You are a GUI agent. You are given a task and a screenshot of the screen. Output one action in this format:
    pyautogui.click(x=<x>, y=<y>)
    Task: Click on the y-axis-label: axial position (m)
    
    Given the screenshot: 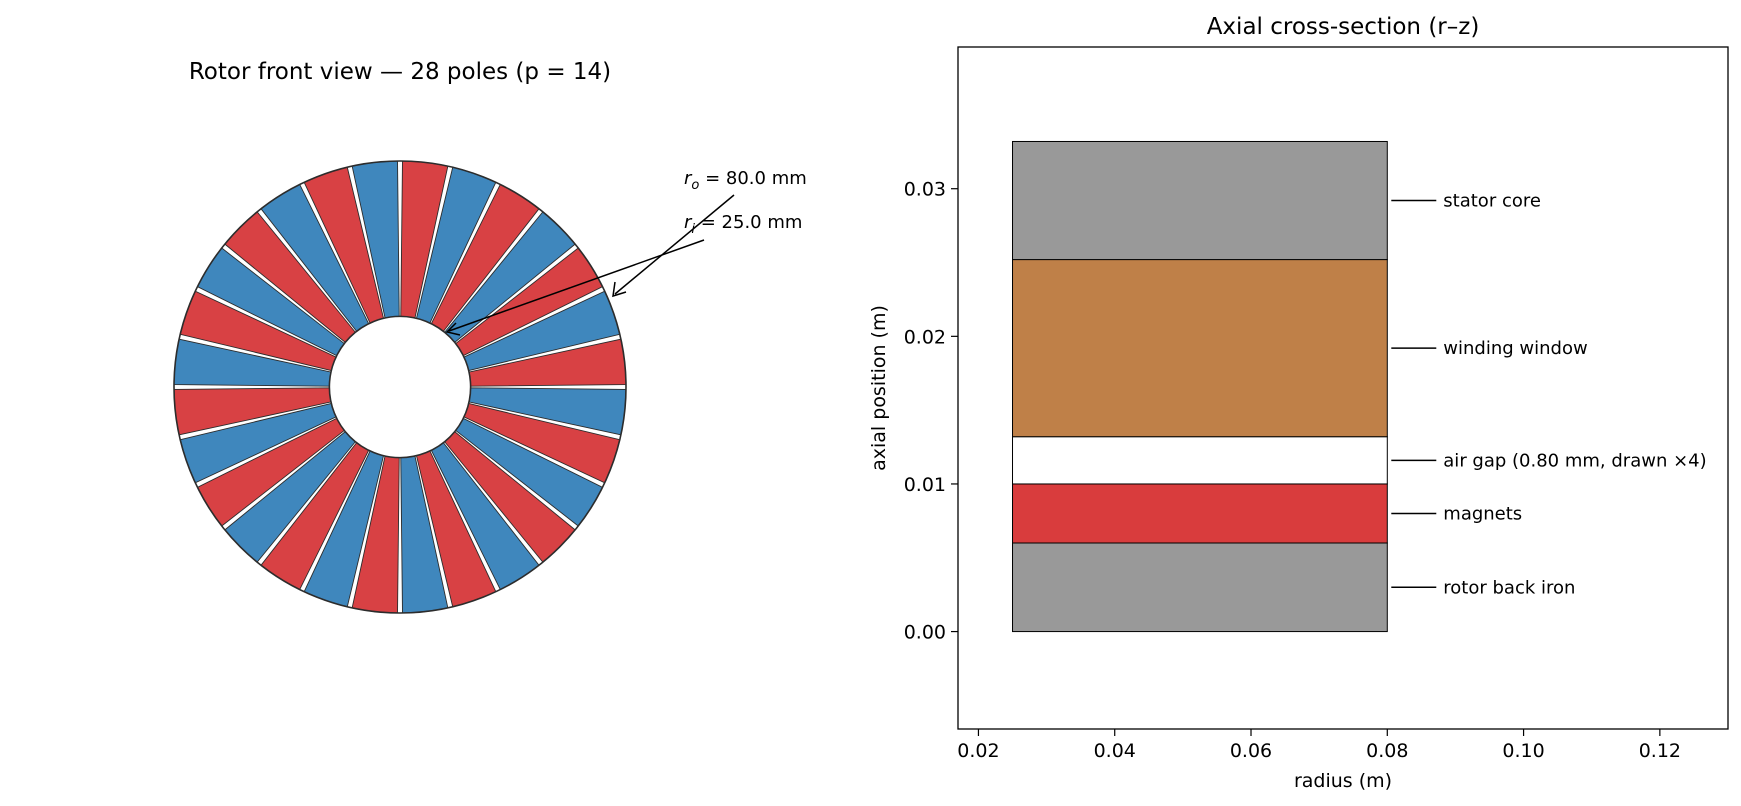 What is the action you would take?
    pyautogui.click(x=879, y=388)
    